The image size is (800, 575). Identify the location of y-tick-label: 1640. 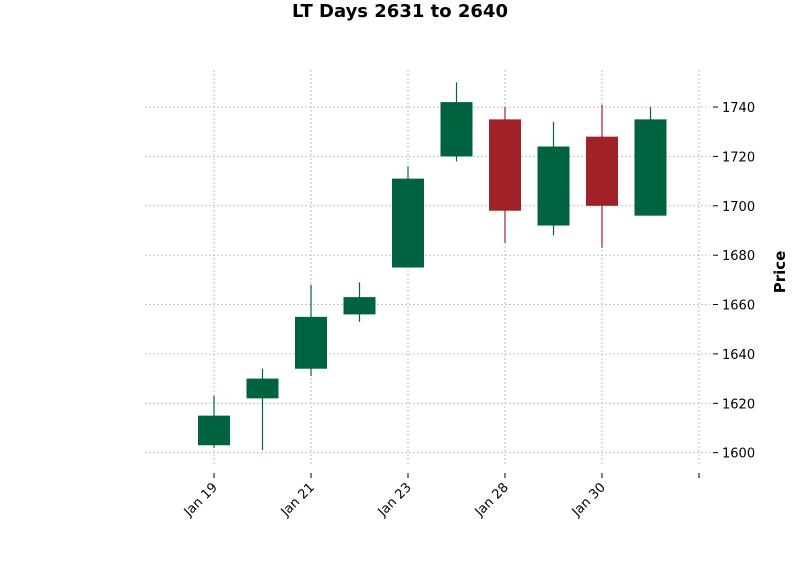
(738, 355).